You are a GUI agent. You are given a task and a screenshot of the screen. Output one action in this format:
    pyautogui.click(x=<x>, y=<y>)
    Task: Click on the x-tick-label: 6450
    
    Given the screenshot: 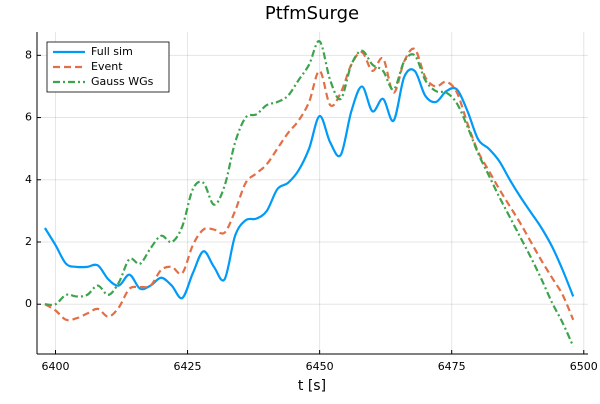 What is the action you would take?
    pyautogui.click(x=320, y=366)
    